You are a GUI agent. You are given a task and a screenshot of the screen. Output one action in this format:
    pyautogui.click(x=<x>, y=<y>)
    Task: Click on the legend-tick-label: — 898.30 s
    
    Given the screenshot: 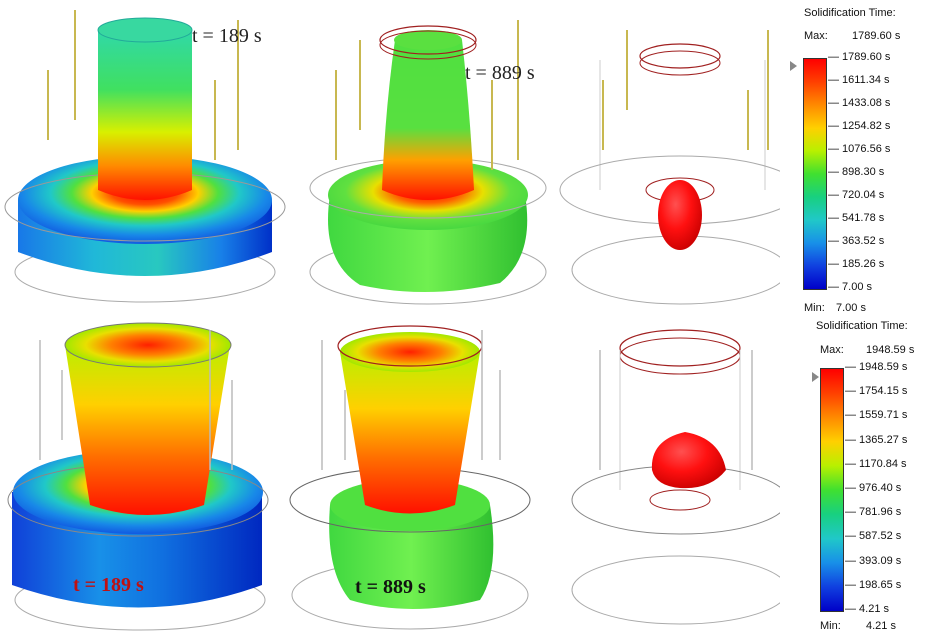 What is the action you would take?
    pyautogui.click(x=856, y=172)
    